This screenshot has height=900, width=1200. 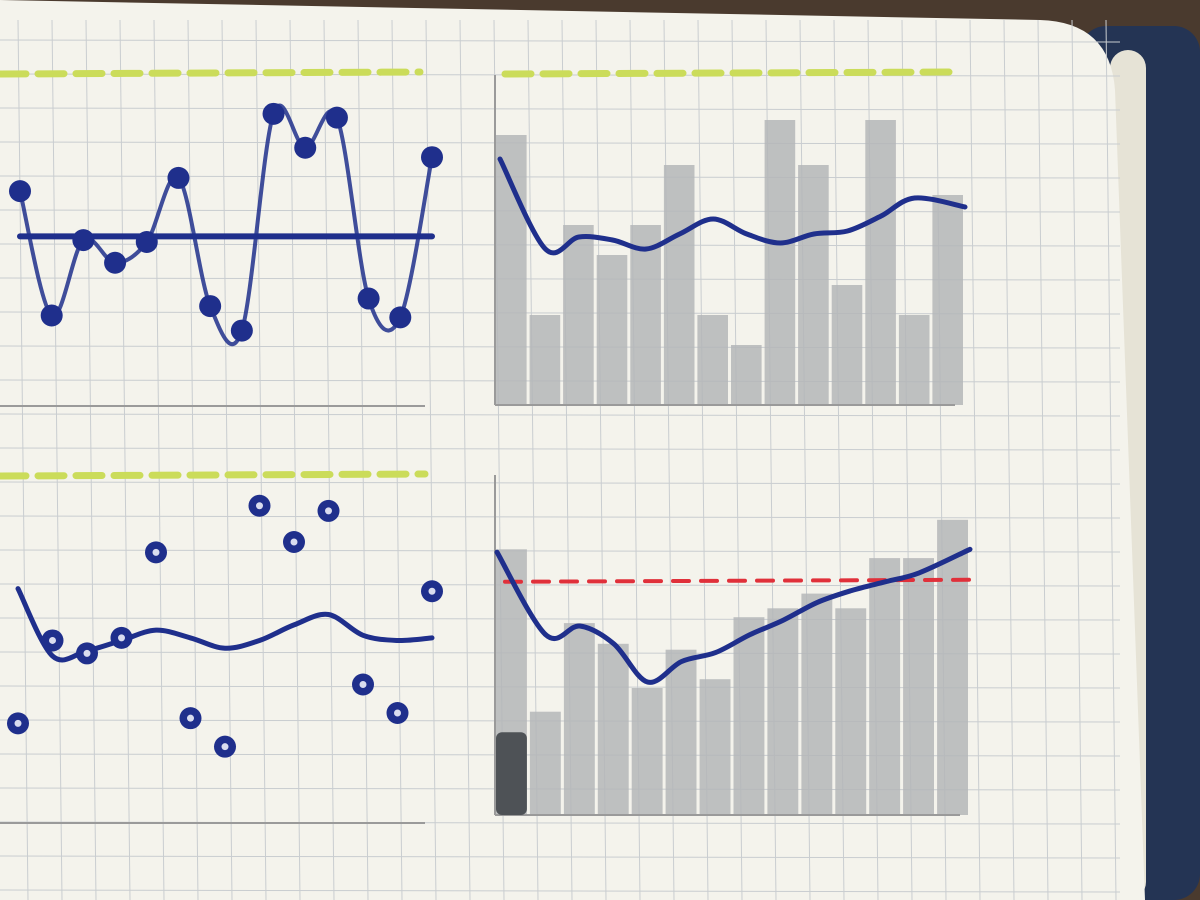 What do you see at coordinates (737, 580) in the screenshot?
I see `reference-line` at bounding box center [737, 580].